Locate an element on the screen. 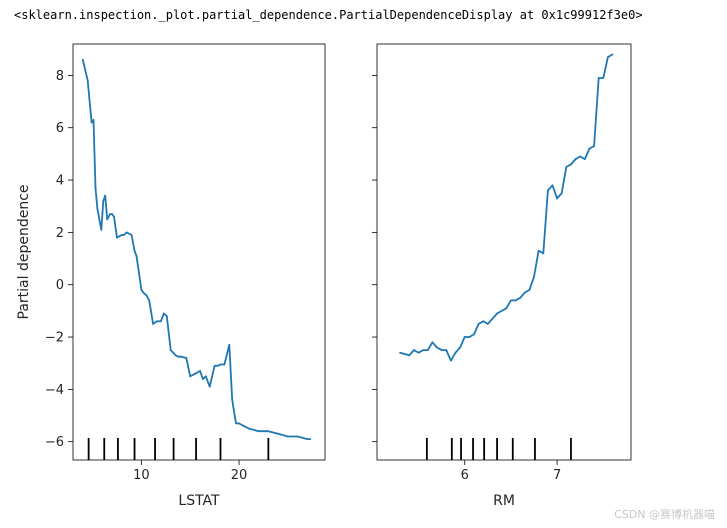  decile-marks-rm is located at coordinates (498, 449).